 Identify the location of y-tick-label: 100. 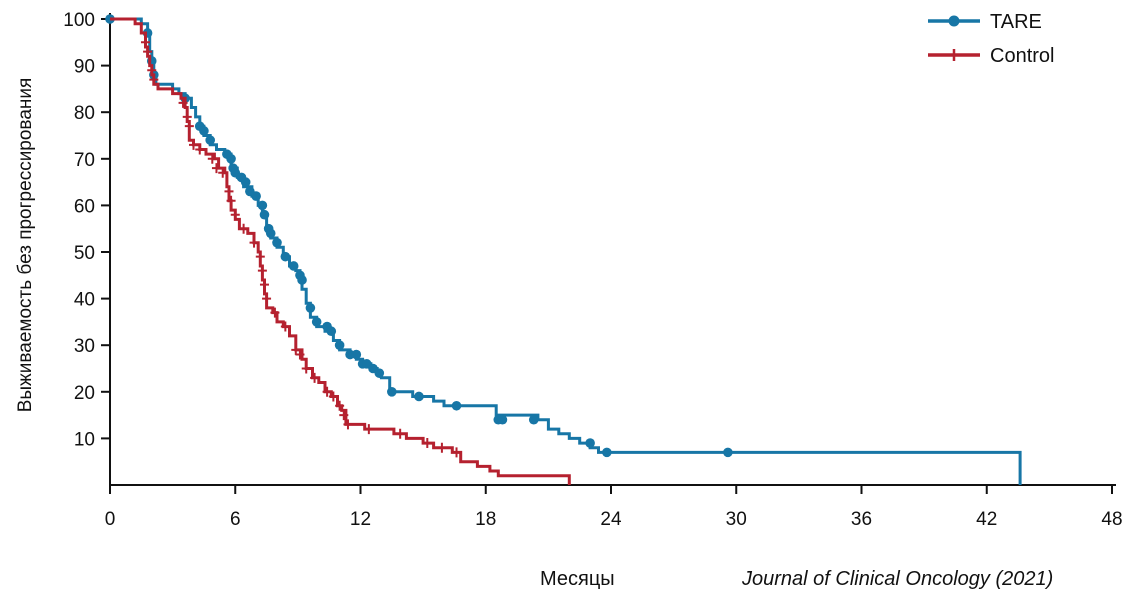
(79, 20).